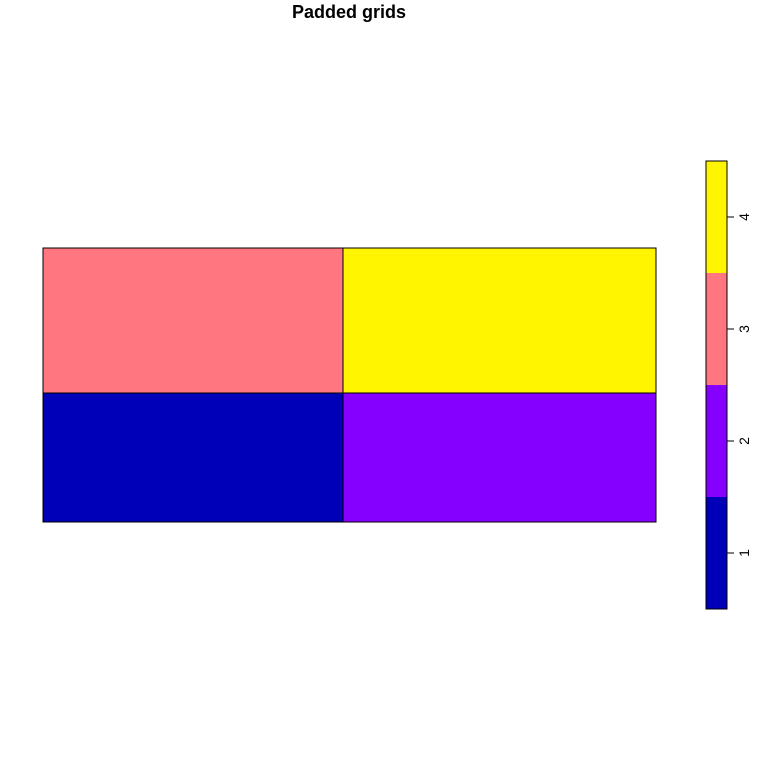  What do you see at coordinates (744, 441) in the screenshot?
I see `colorbar-tick-label: 2` at bounding box center [744, 441].